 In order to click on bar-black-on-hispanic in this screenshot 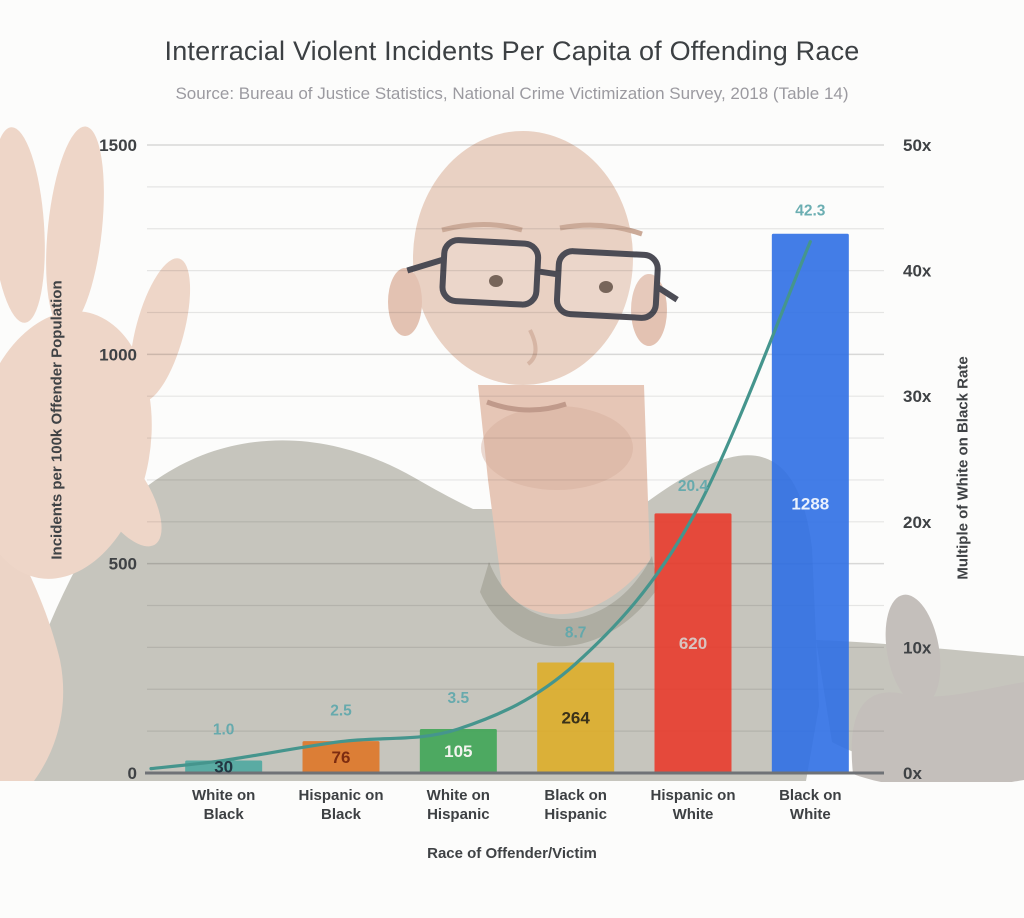, I will do `click(576, 717)`.